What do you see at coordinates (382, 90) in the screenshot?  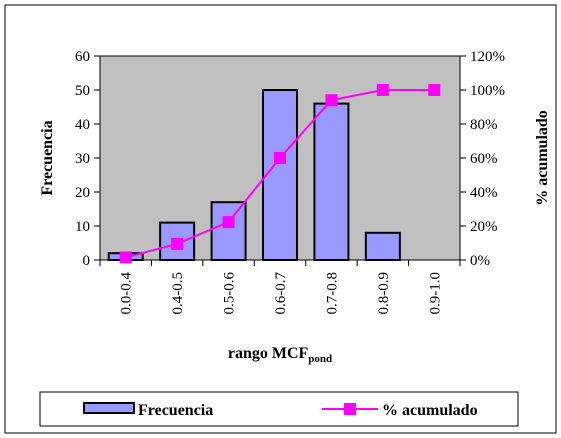 I see `cumulative-point-0.8-0.9` at bounding box center [382, 90].